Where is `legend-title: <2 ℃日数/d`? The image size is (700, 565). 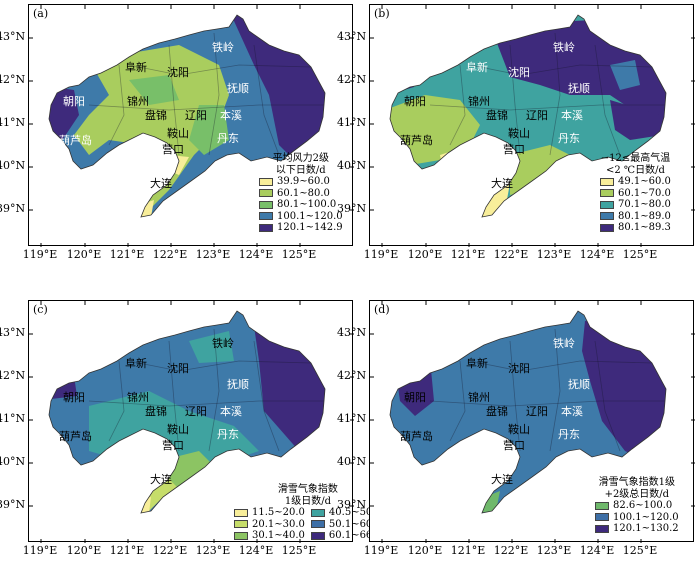
legend-title: <2 ℃日数/d is located at coordinates (635, 170).